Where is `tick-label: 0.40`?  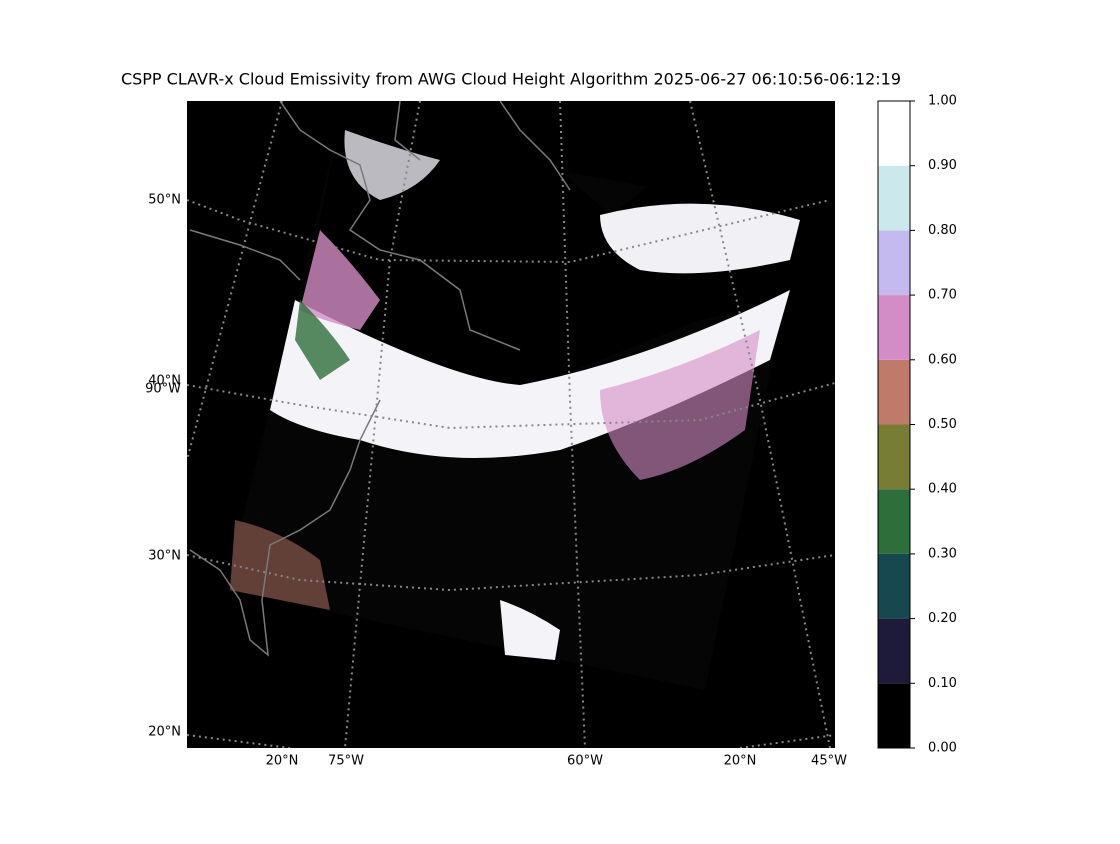
tick-label: 0.40 is located at coordinates (942, 489).